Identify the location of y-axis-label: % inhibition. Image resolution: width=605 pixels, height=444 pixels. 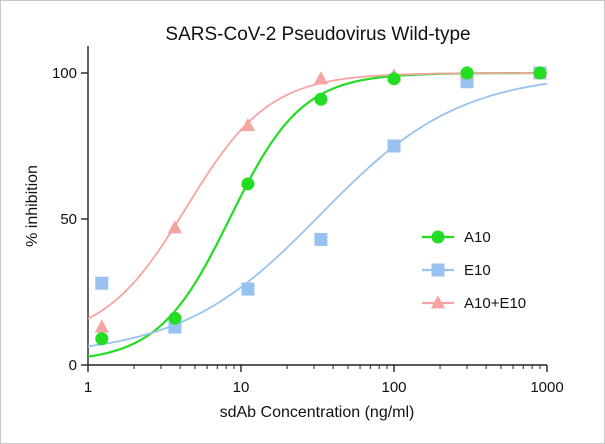
(32, 206).